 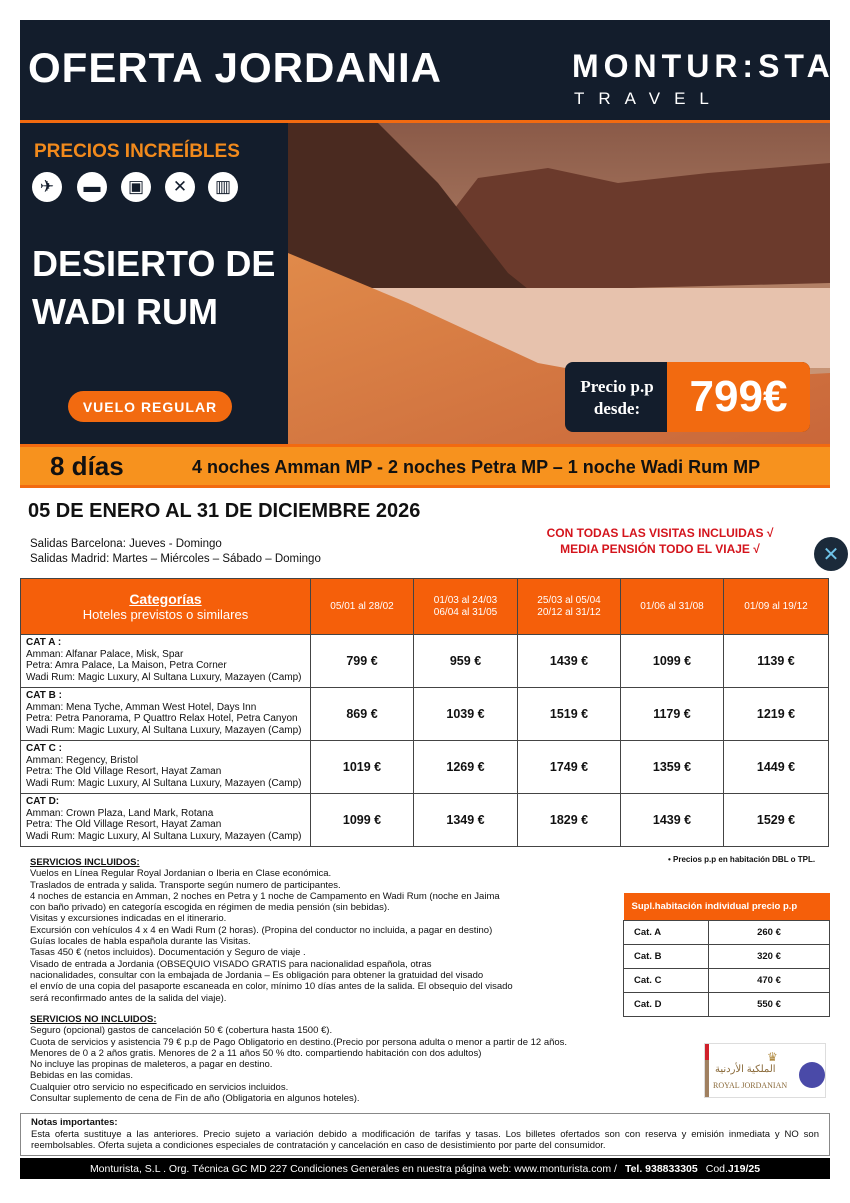 I want to click on date-range: 05 DE ENERO AL 31 DE DICIEMBRE 2026, so click(x=224, y=511).